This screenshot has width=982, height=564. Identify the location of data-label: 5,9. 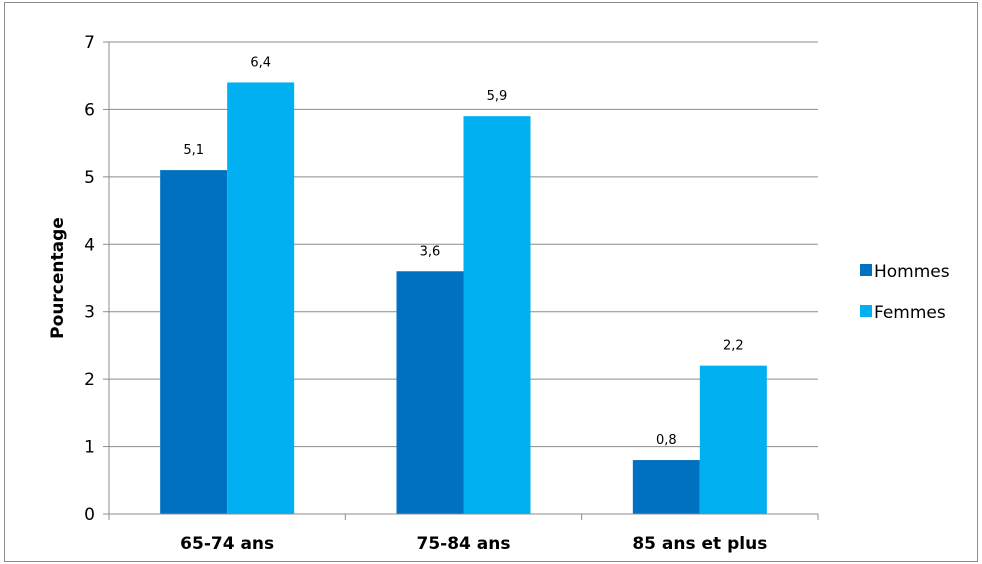
(497, 96).